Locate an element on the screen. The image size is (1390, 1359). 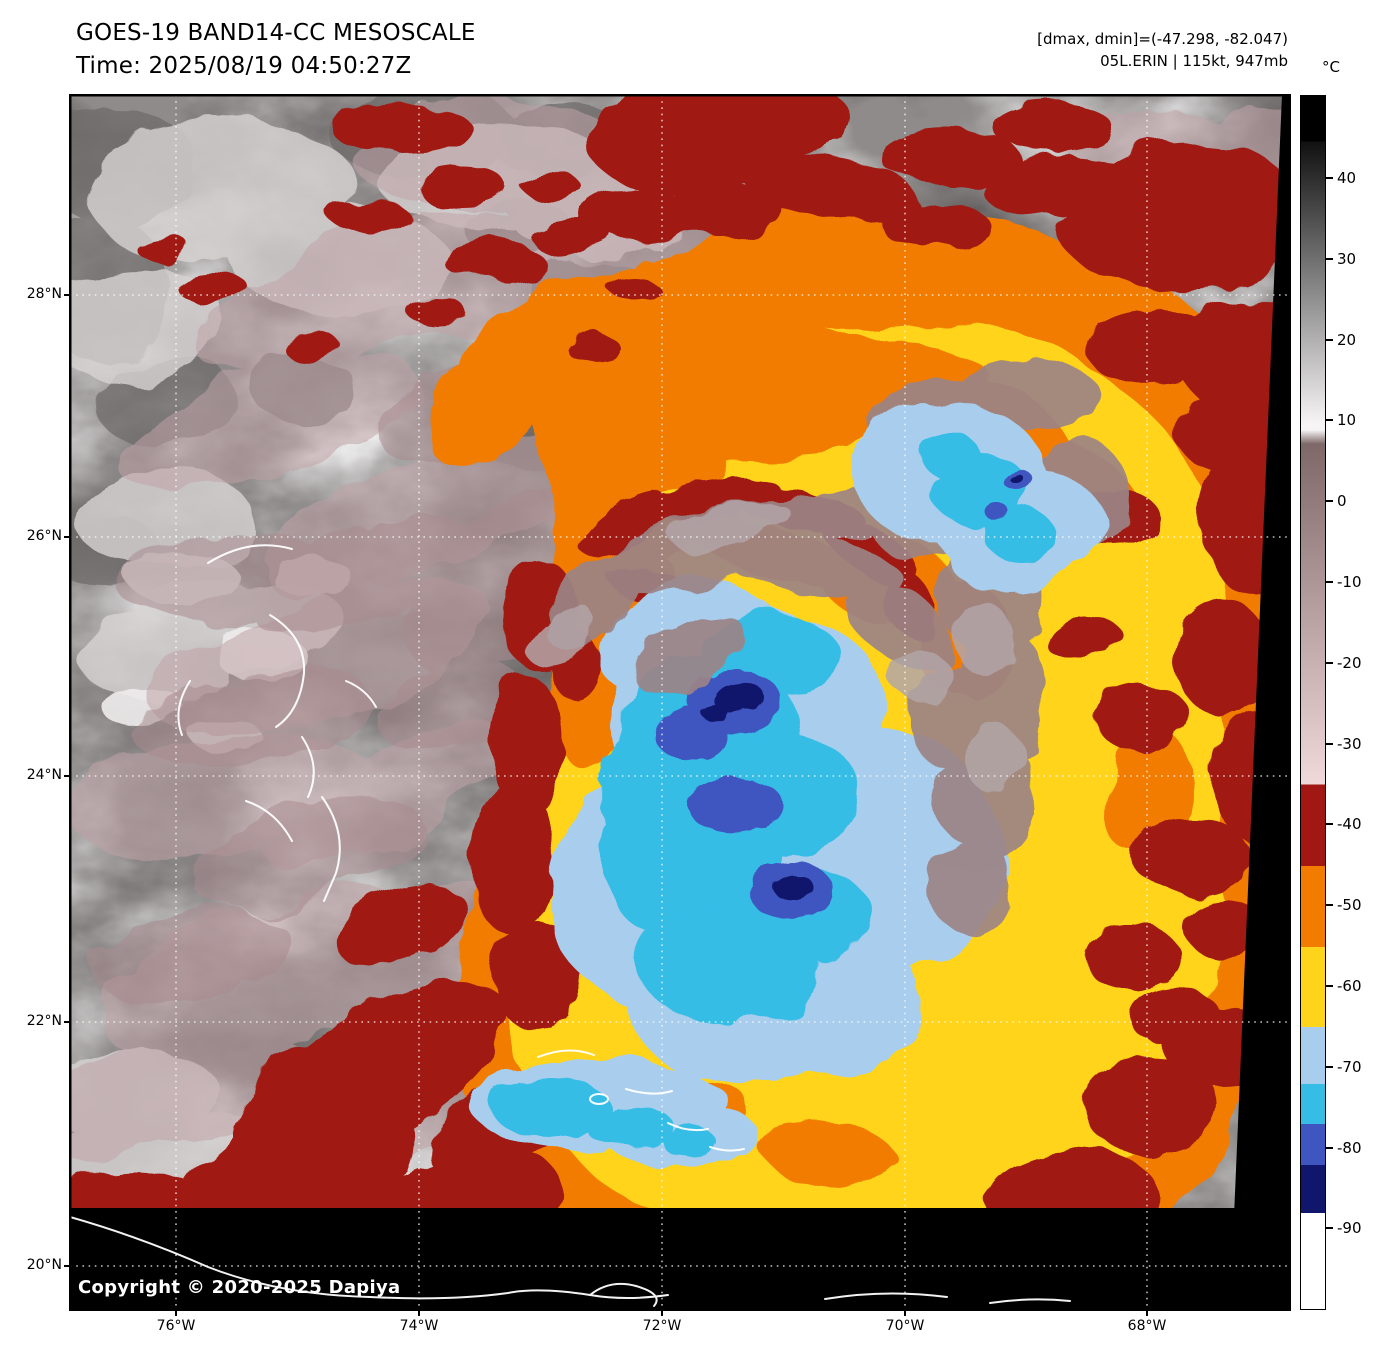
colorbar-tick-label: -30 is located at coordinates (1349, 744).